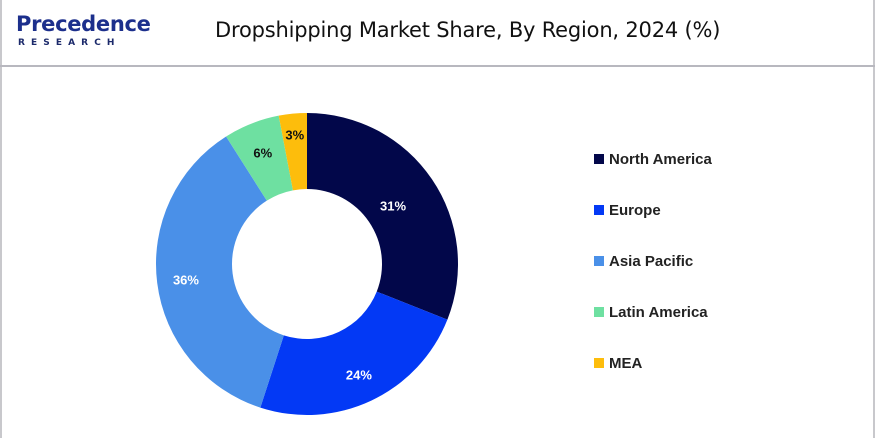 This screenshot has height=438, width=875. I want to click on legend-item-latin-america: Latin America, so click(651, 312).